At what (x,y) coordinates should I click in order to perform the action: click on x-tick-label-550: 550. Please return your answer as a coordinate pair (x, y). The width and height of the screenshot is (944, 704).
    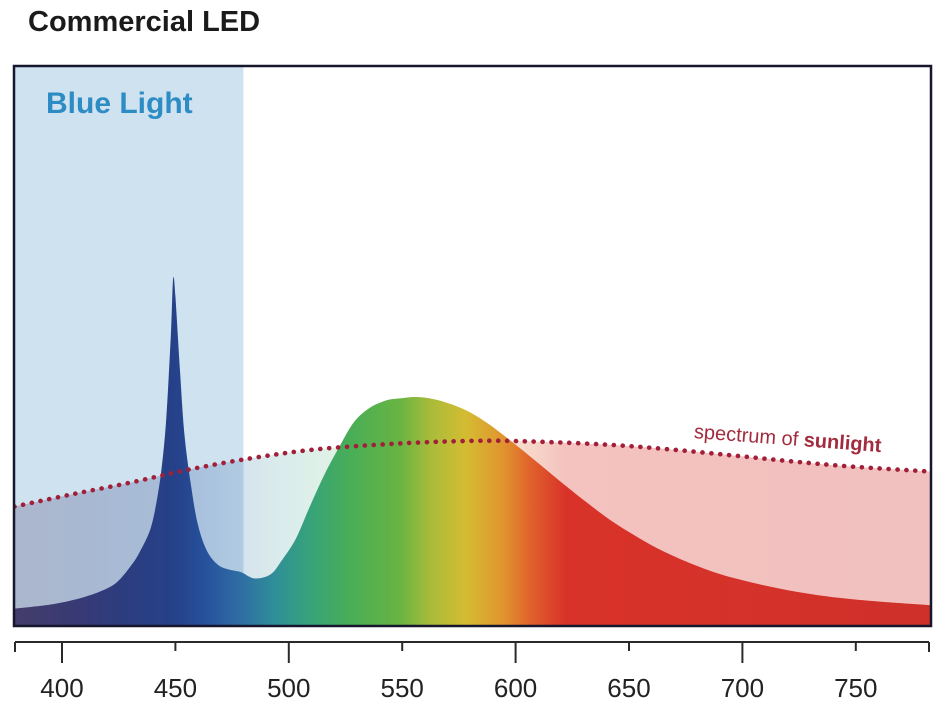
    Looking at the image, I should click on (402, 688).